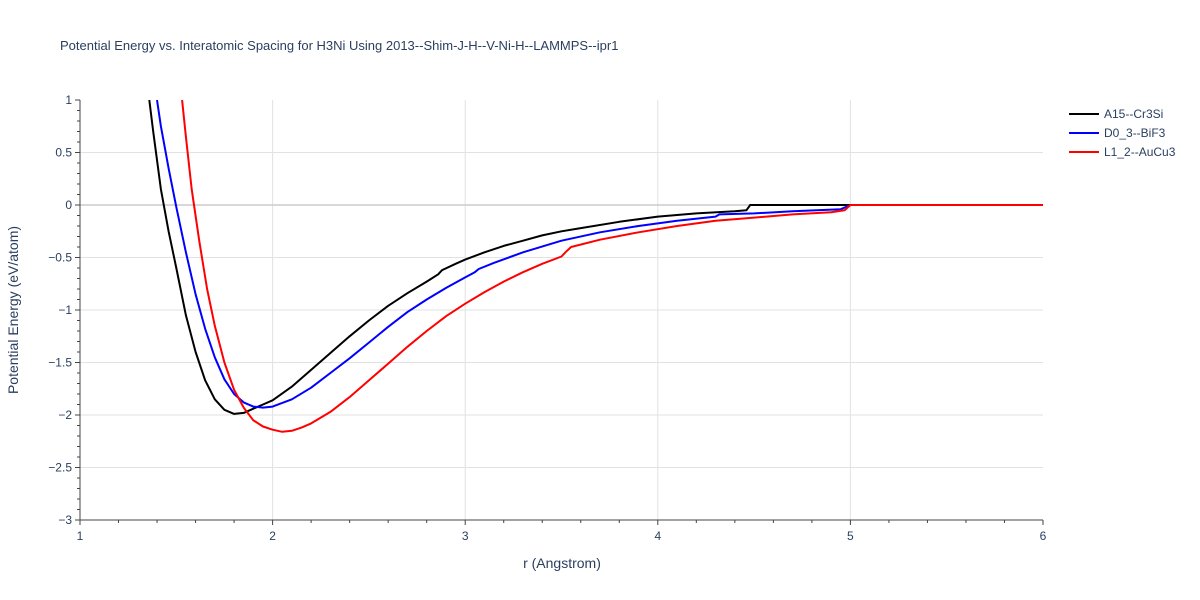  I want to click on x-tick-label: 4, so click(657, 536).